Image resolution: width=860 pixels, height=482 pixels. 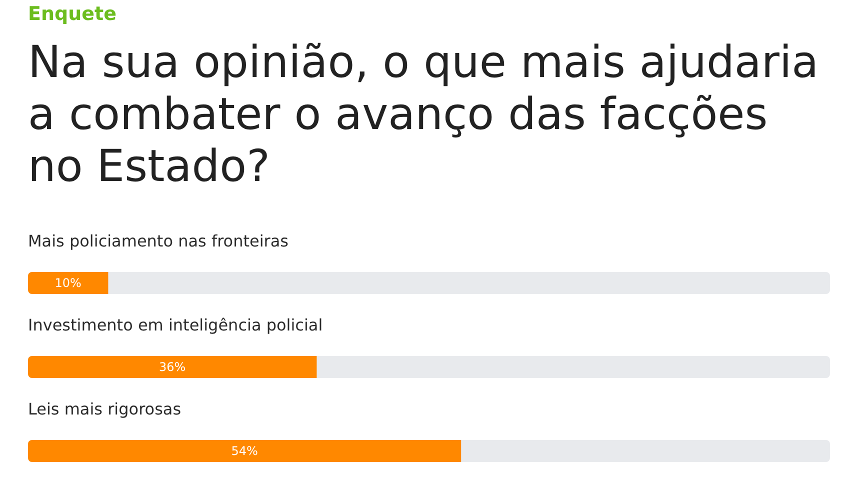 I want to click on text: Enquete, so click(x=72, y=14).